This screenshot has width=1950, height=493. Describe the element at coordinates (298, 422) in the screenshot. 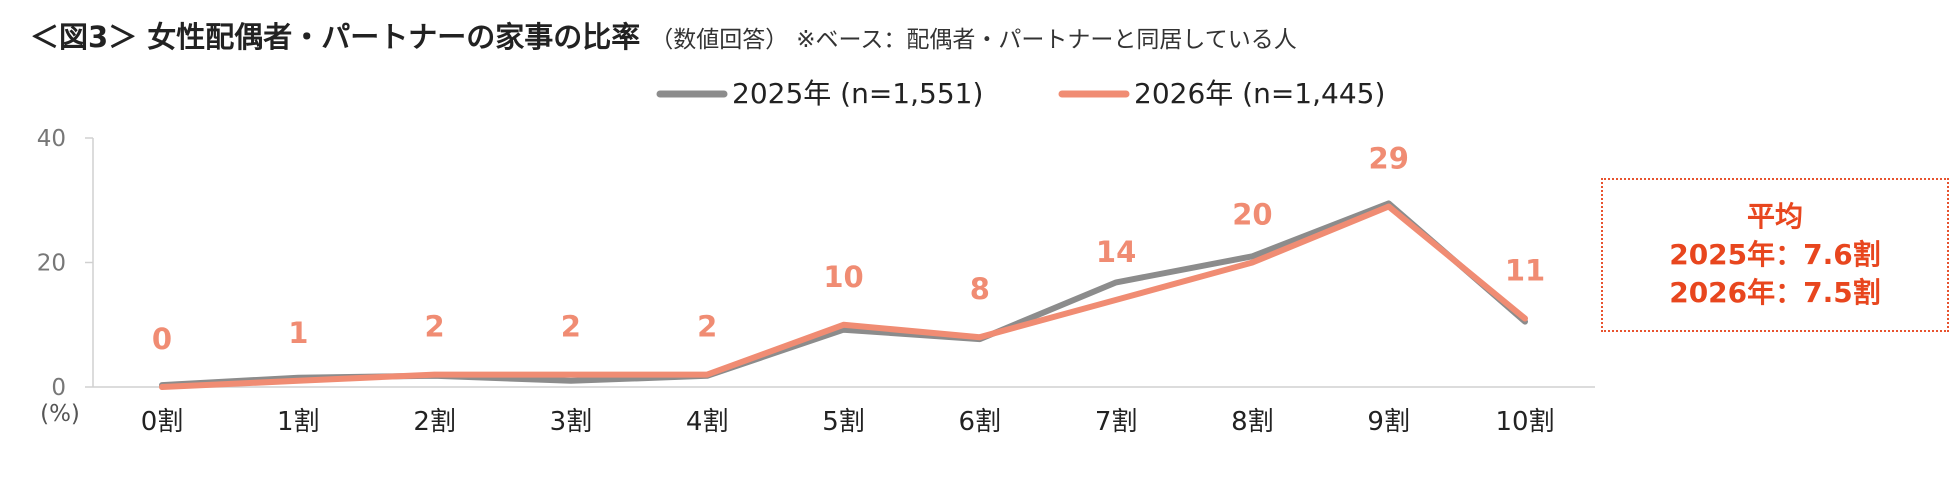

I see `x-tick-label: 1割` at that location.